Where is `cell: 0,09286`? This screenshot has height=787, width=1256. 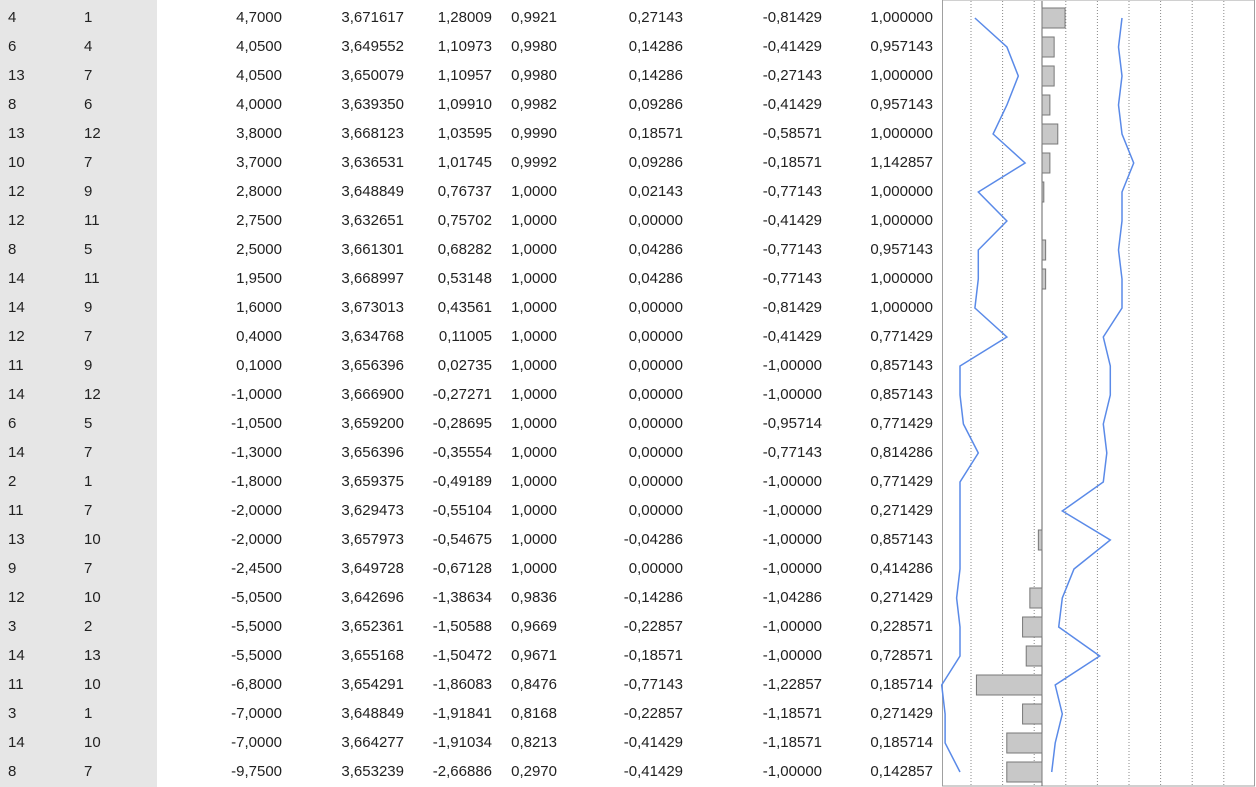
cell: 0,09286 is located at coordinates (656, 104).